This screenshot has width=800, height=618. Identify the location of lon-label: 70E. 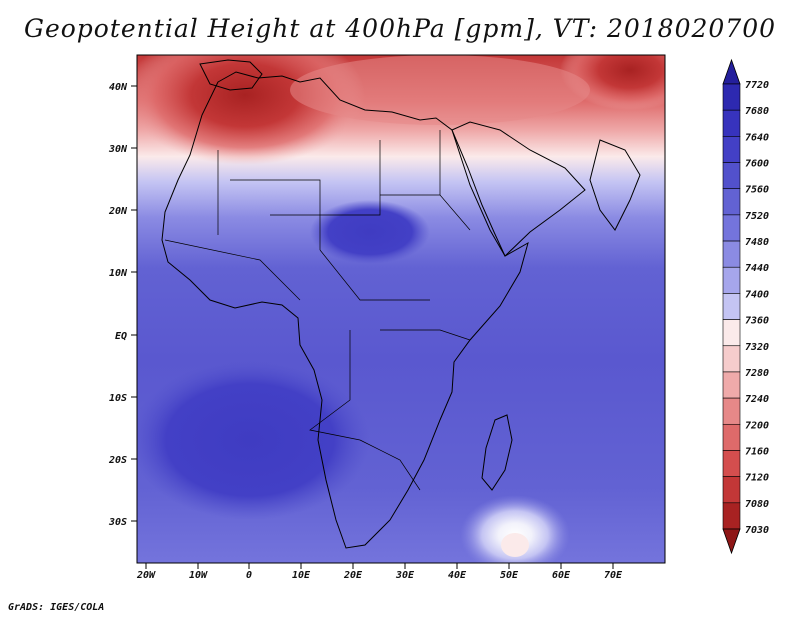
(613, 575).